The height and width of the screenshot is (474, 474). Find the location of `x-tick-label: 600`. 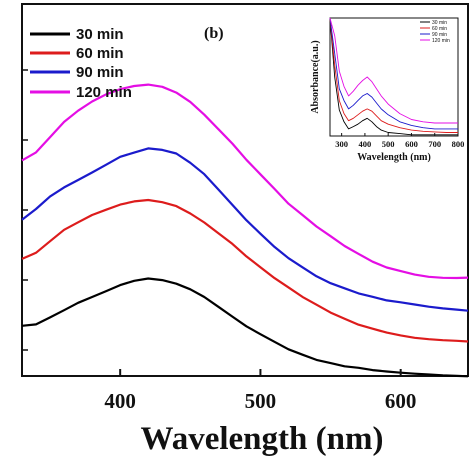

x-tick-label: 600 is located at coordinates (401, 401).